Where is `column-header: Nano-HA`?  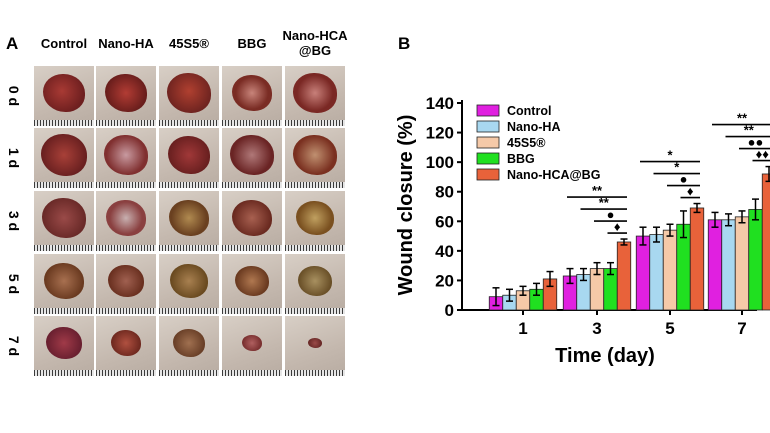 column-header: Nano-HA is located at coordinates (126, 43).